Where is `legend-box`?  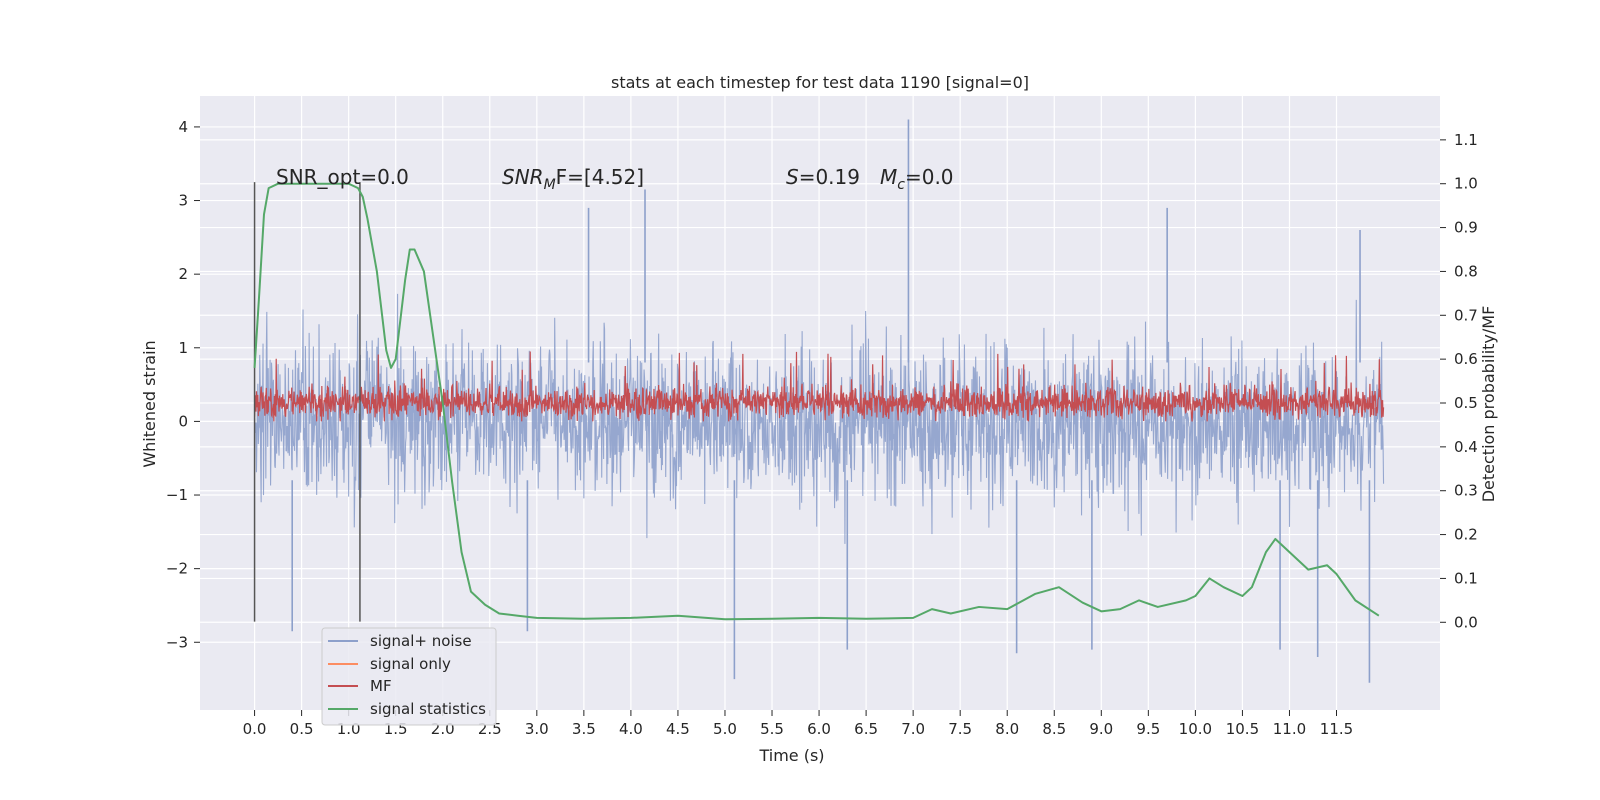
legend-box is located at coordinates (409, 676).